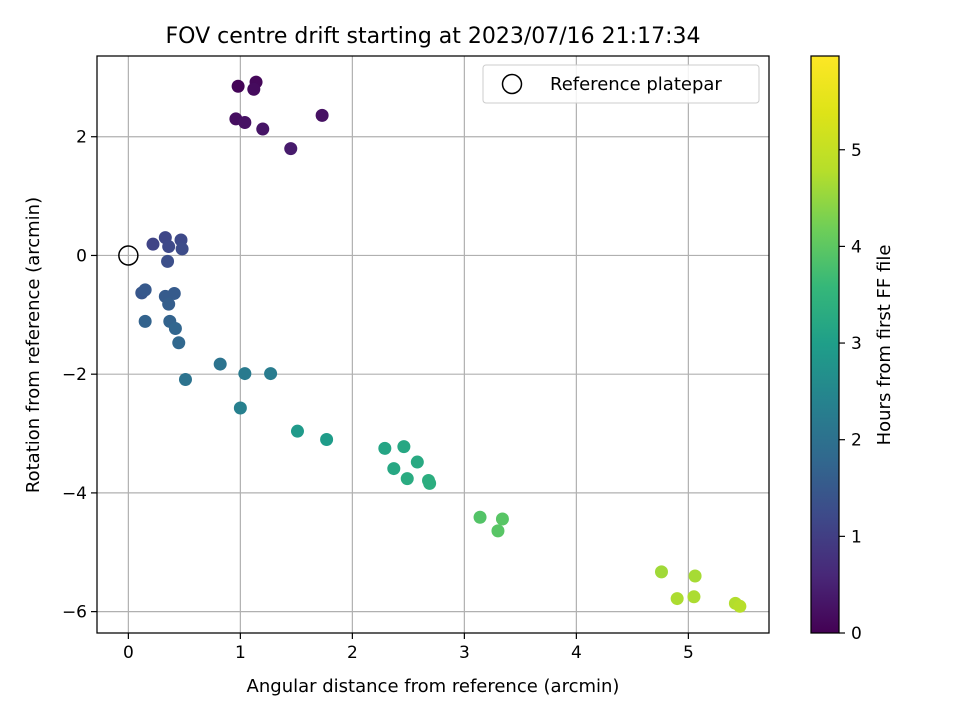  I want to click on y-tick-label: −6, so click(74, 613).